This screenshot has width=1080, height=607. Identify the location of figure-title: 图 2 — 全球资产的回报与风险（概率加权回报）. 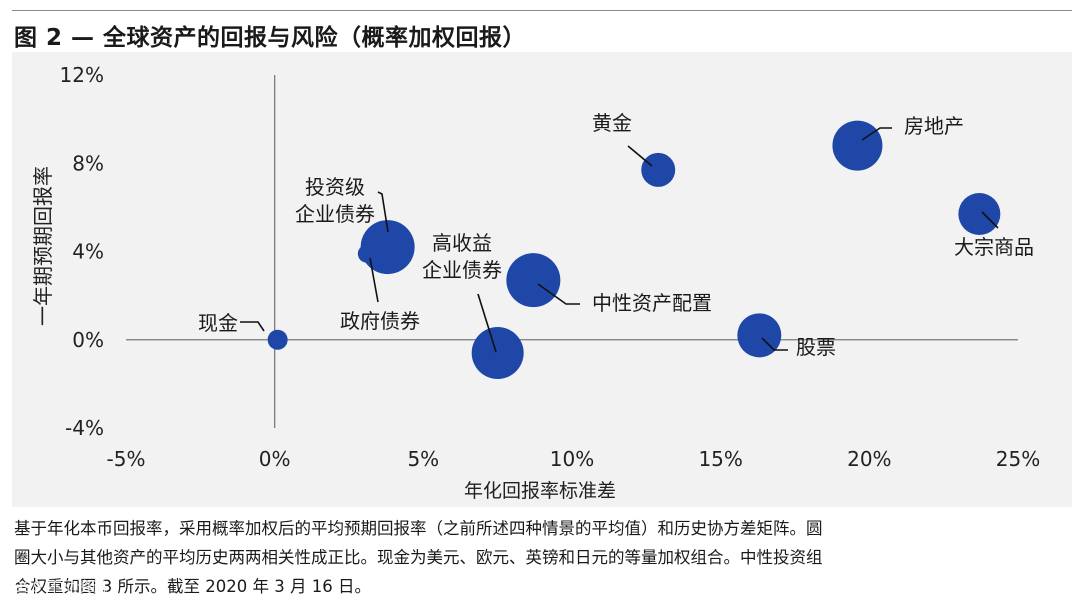
(270, 38).